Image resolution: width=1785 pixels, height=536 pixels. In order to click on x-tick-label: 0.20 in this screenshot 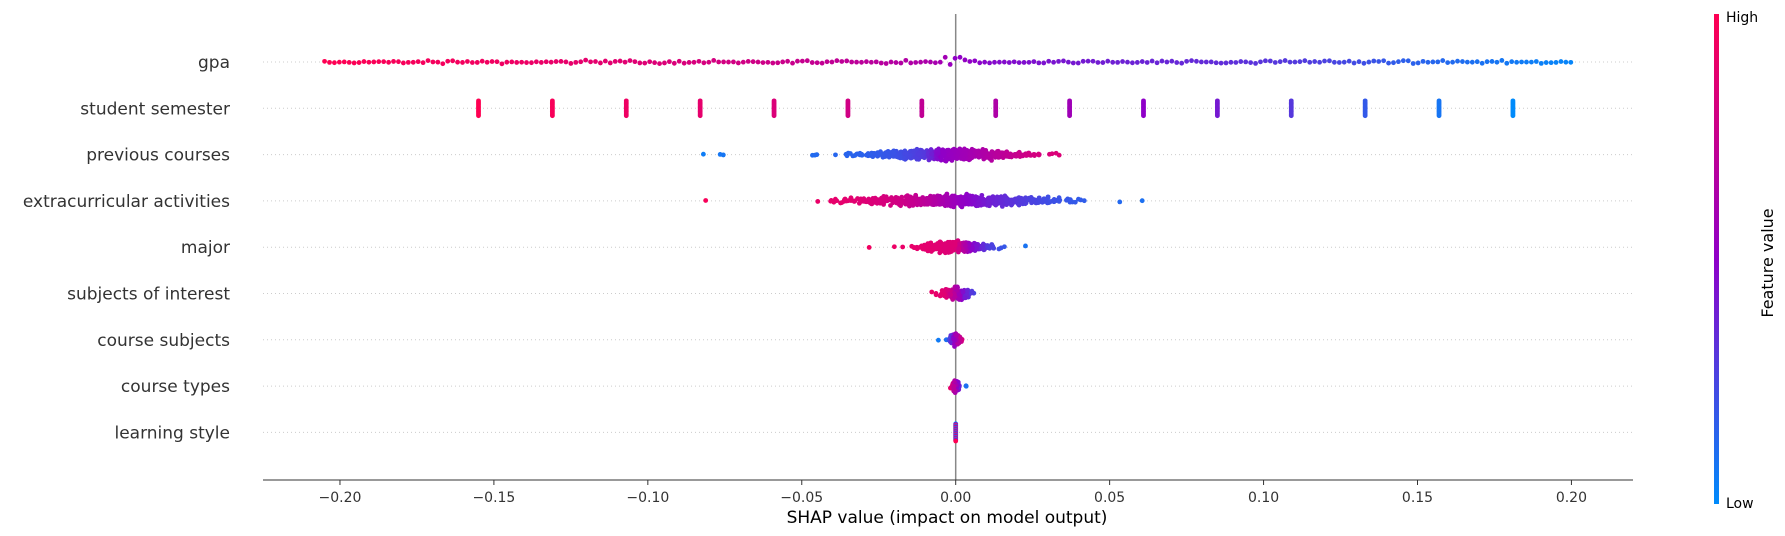, I will do `click(1571, 498)`.